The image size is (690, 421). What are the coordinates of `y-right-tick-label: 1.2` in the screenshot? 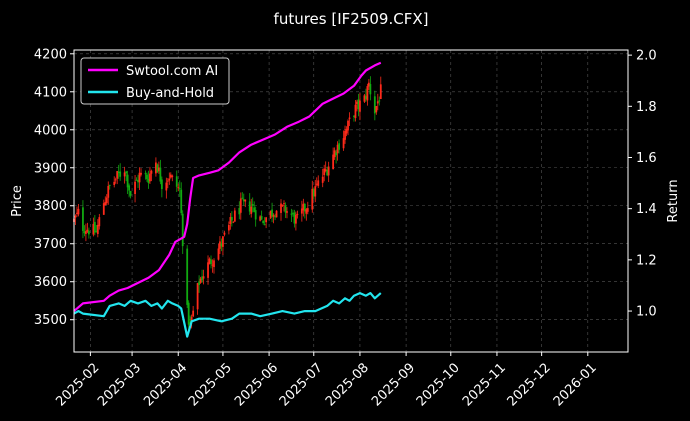 It's located at (646, 260).